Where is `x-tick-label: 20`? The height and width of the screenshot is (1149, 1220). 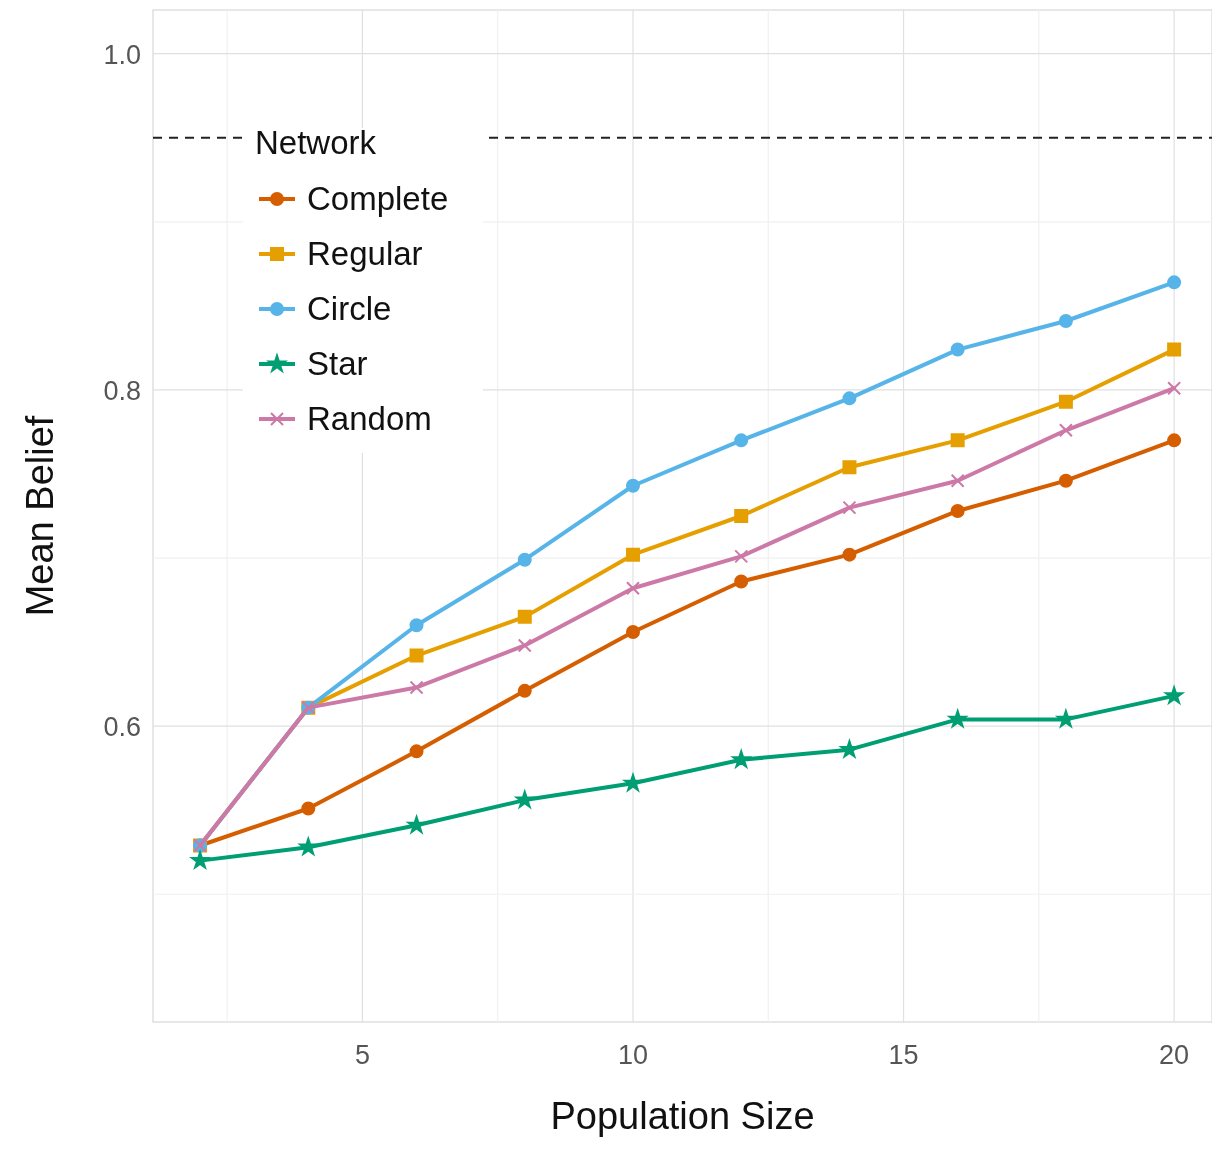 x-tick-label: 20 is located at coordinates (1174, 1055).